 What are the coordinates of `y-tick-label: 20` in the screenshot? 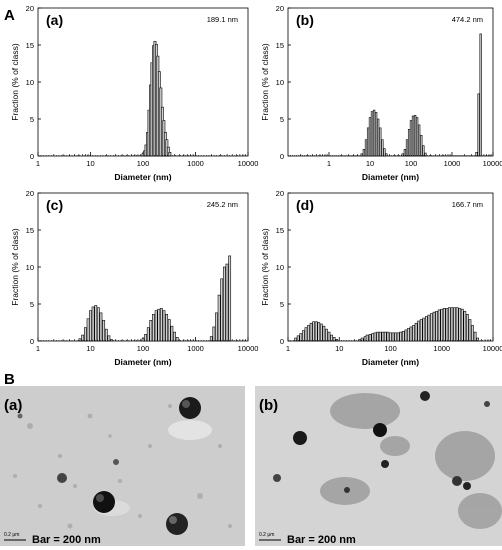 It's located at (30, 193).